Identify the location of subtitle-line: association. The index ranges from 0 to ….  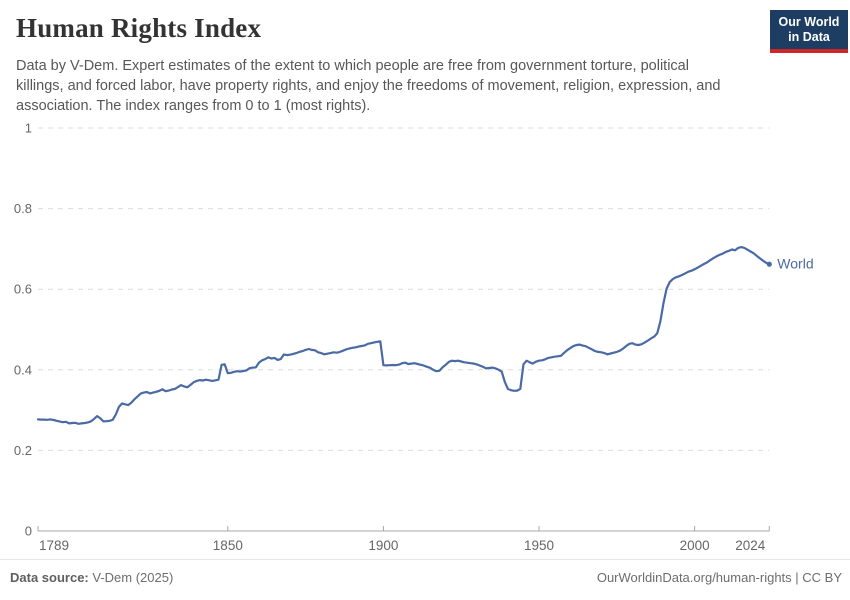
(193, 106).